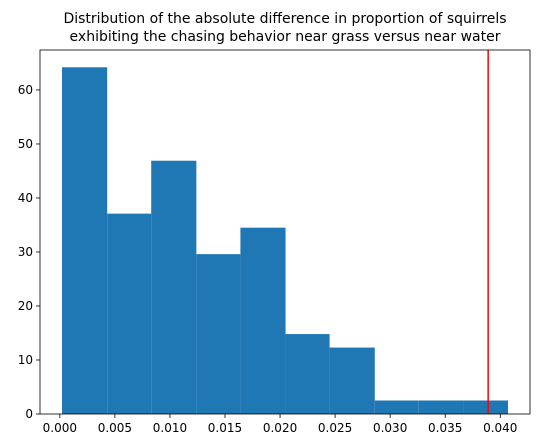  What do you see at coordinates (280, 428) in the screenshot?
I see `x-tick-label: 0.020` at bounding box center [280, 428].